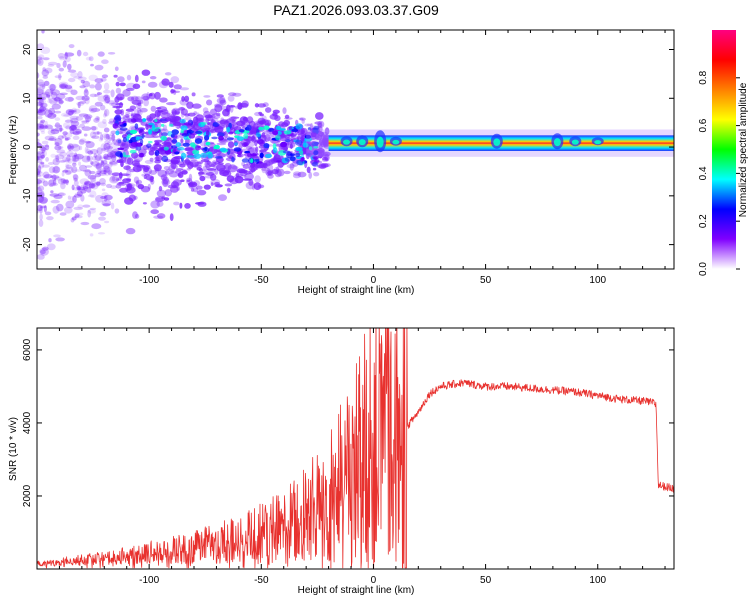 This screenshot has height=600, width=750. Describe the element at coordinates (486, 280) in the screenshot. I see `spectrogram-x-tick-label: 50` at that location.